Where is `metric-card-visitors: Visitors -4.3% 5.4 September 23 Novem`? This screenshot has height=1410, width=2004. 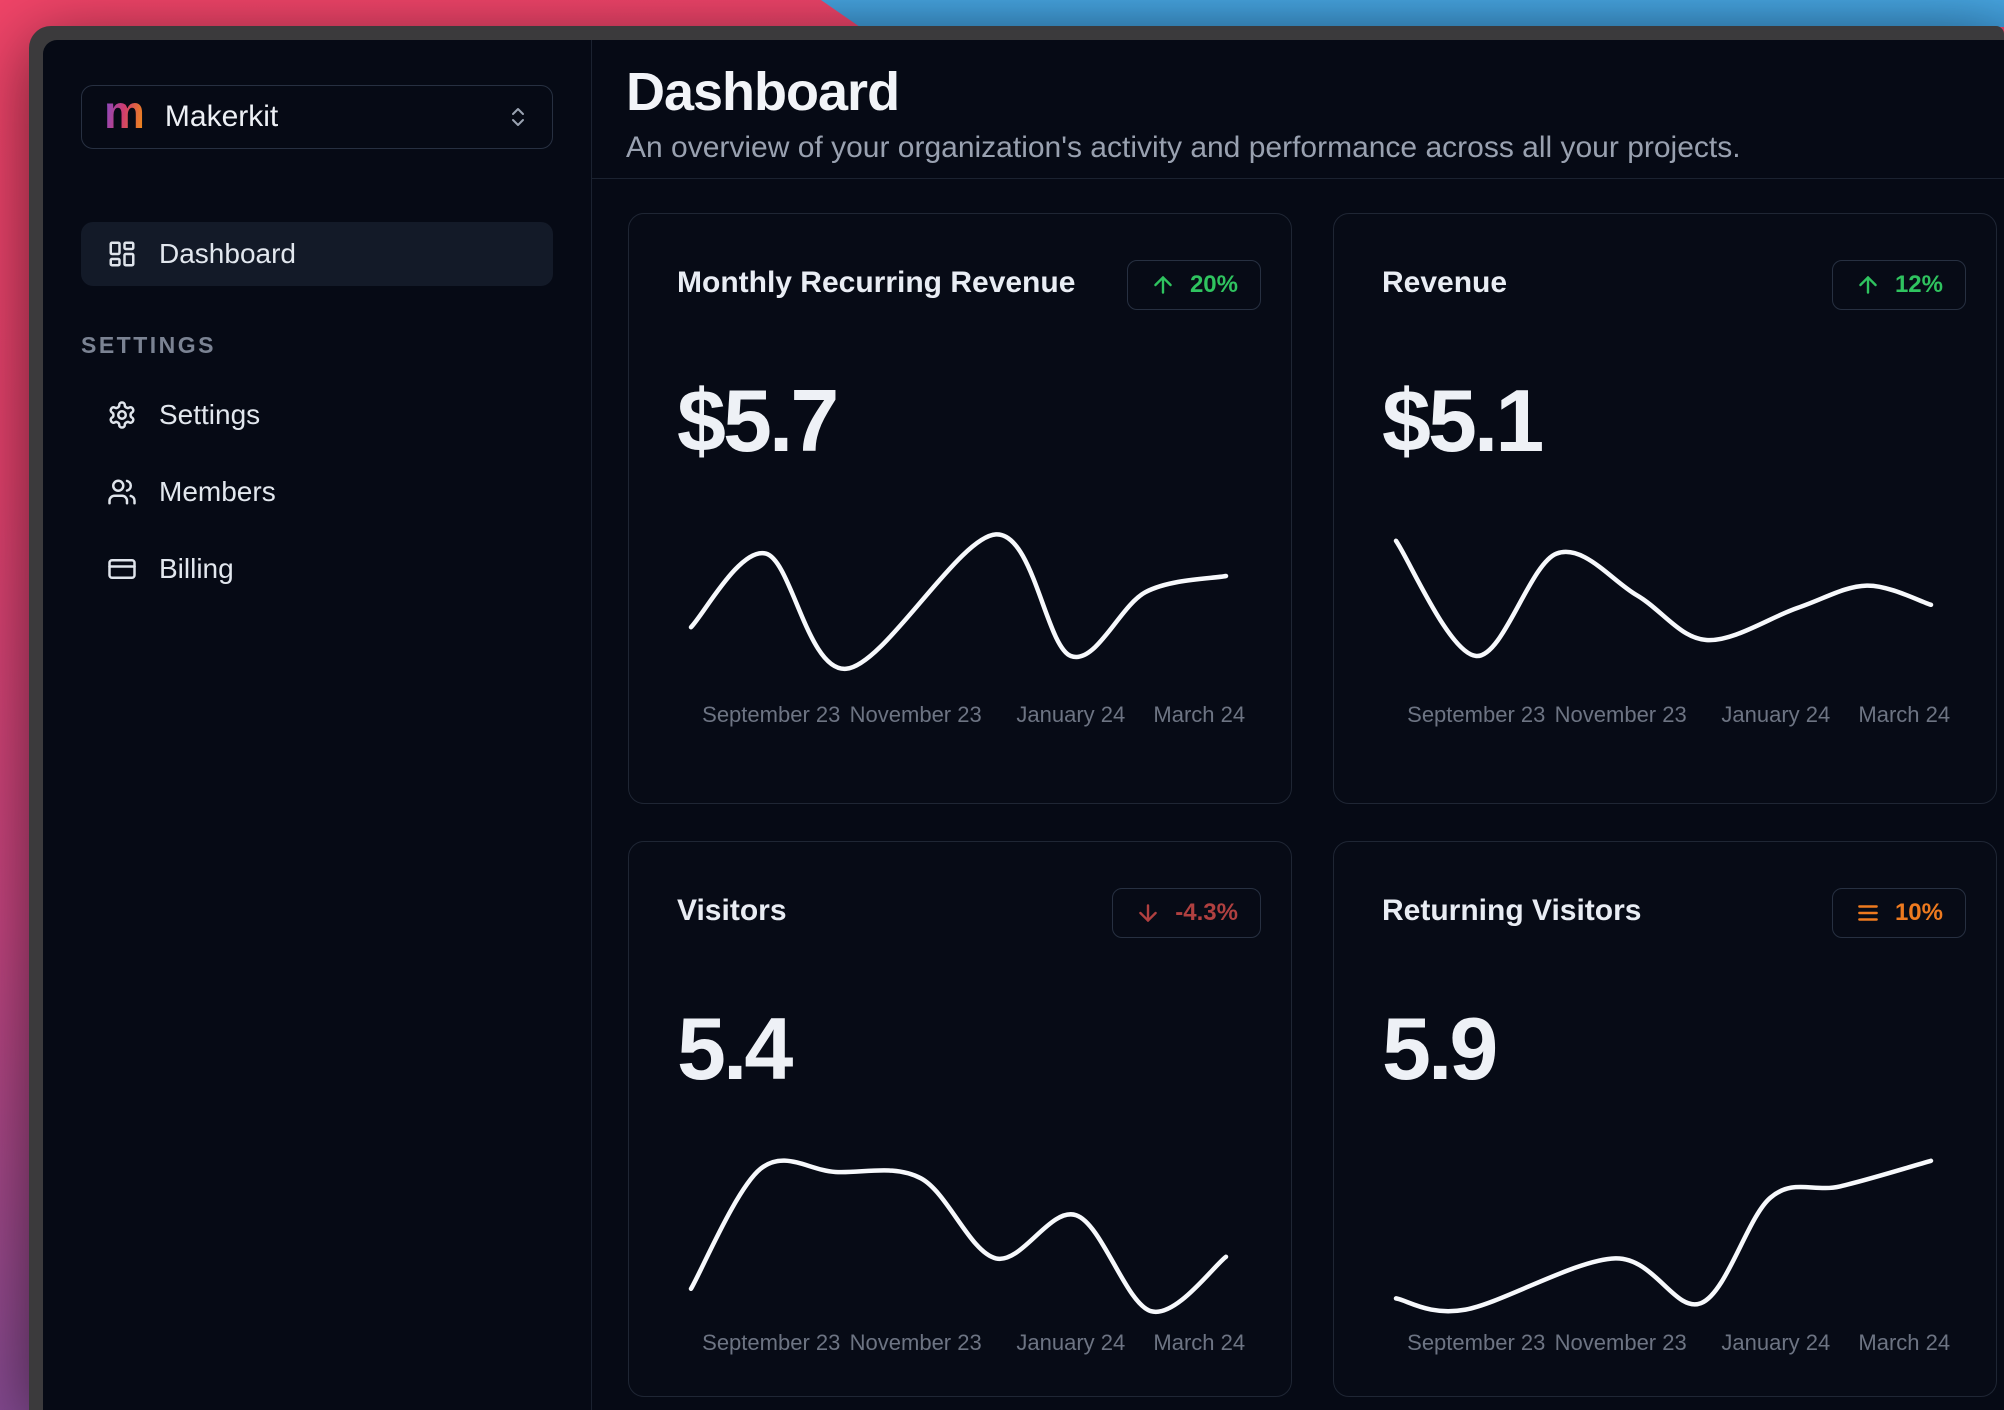
metric-card-visitors: Visitors -4.3% 5.4 September 23 Novem is located at coordinates (960, 1119).